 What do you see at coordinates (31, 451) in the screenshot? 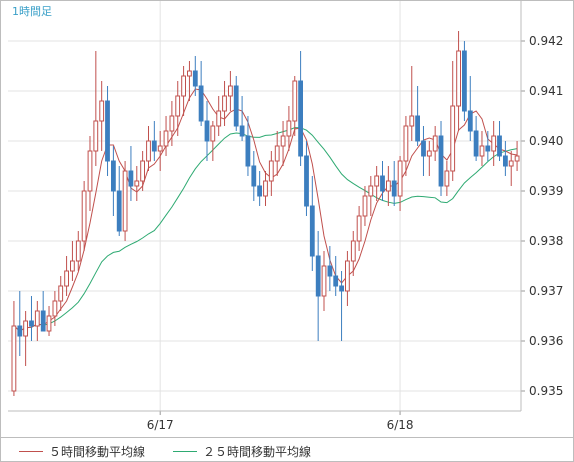
I see `legend-swatch-ma5` at bounding box center [31, 451].